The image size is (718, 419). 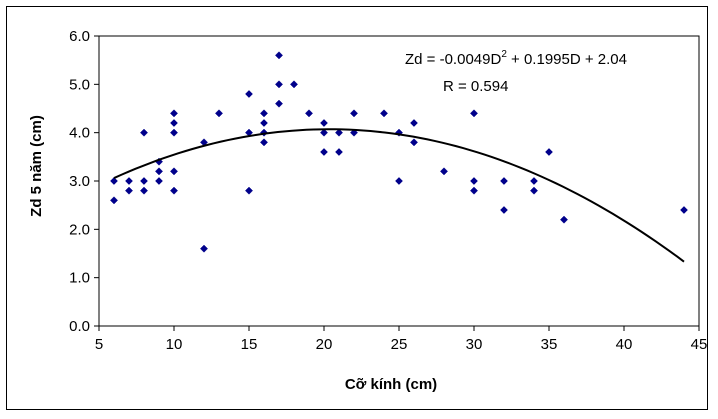 I want to click on y-tick-label: 4.0, so click(x=79, y=133).